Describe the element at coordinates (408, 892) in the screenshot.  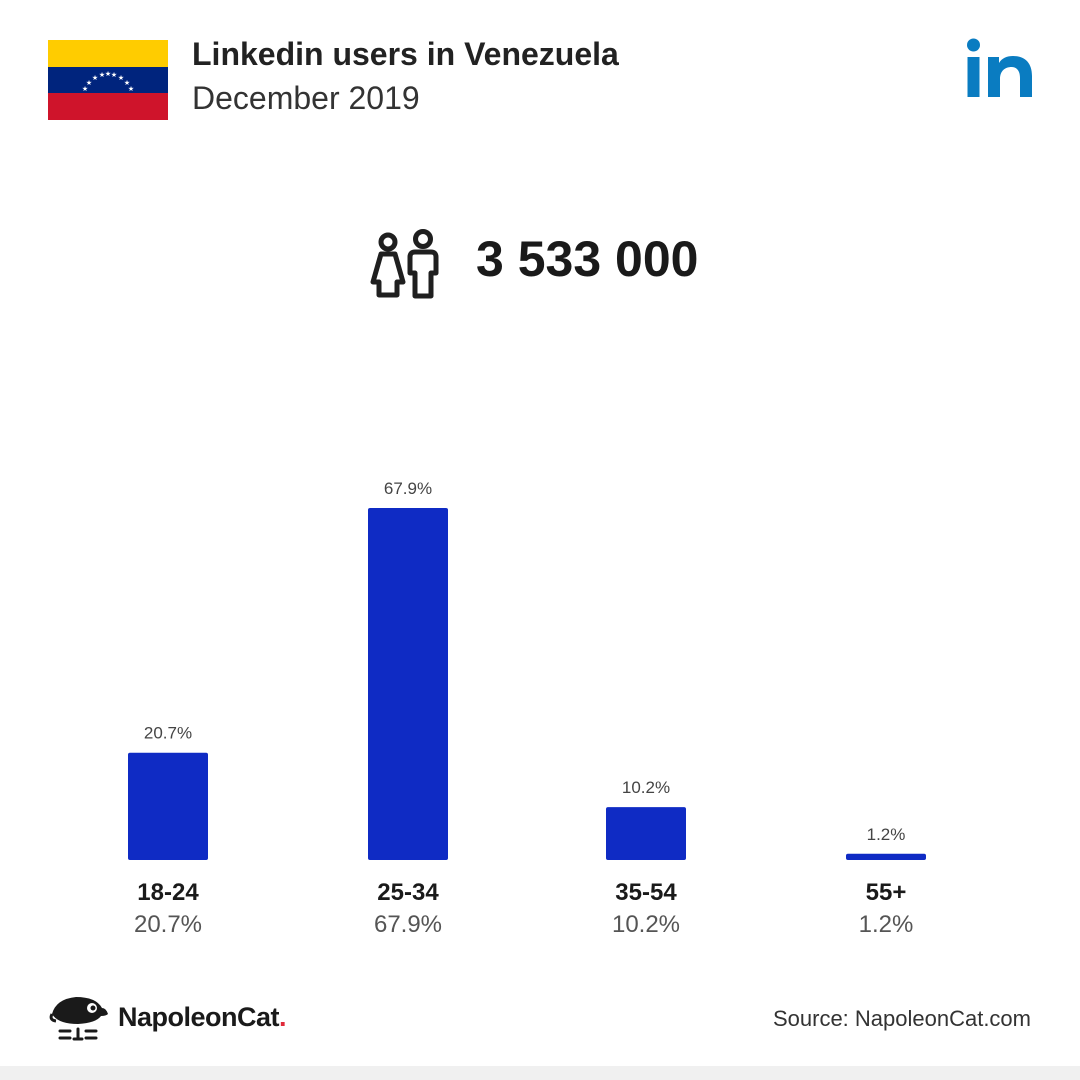
I see `category-label-25-34: 25-34` at that location.